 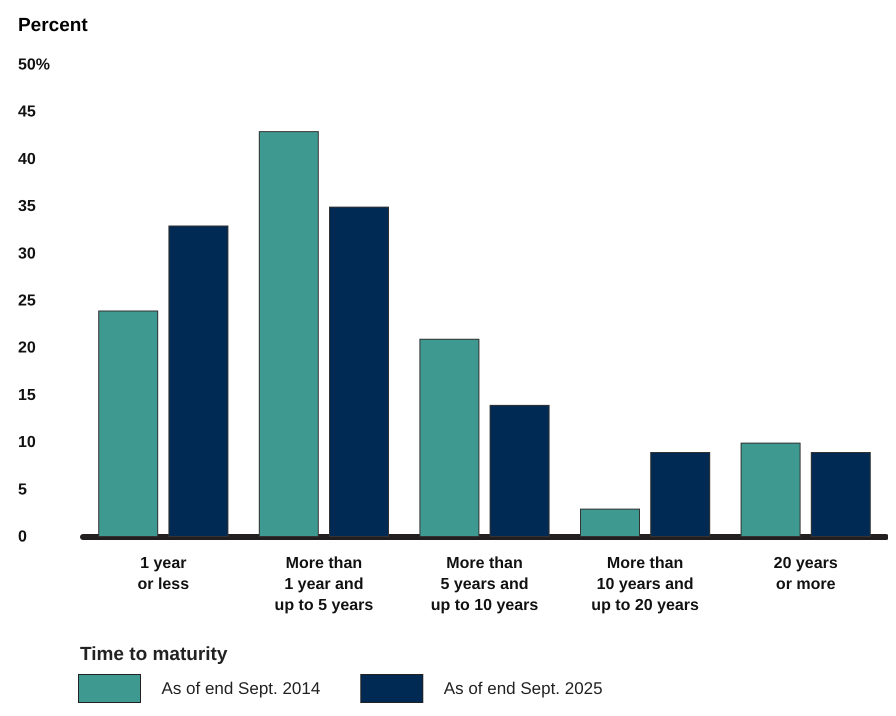 I want to click on y-tick-label: 0, so click(x=22, y=537).